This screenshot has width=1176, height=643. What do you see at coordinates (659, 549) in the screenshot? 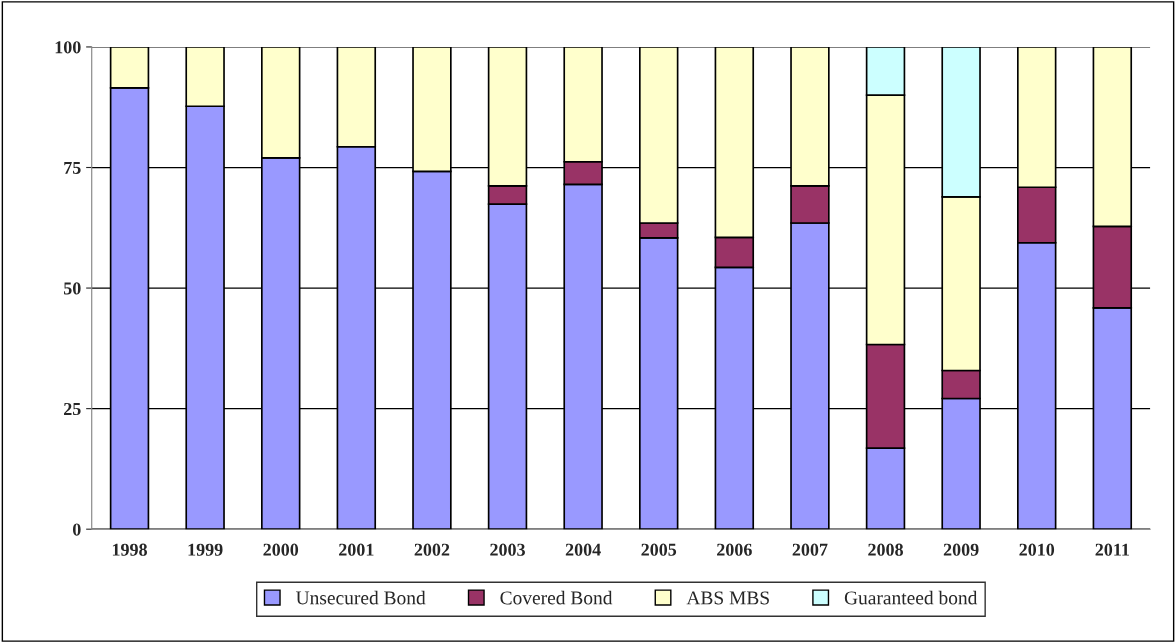
I see `x-tick-label: 2005` at bounding box center [659, 549].